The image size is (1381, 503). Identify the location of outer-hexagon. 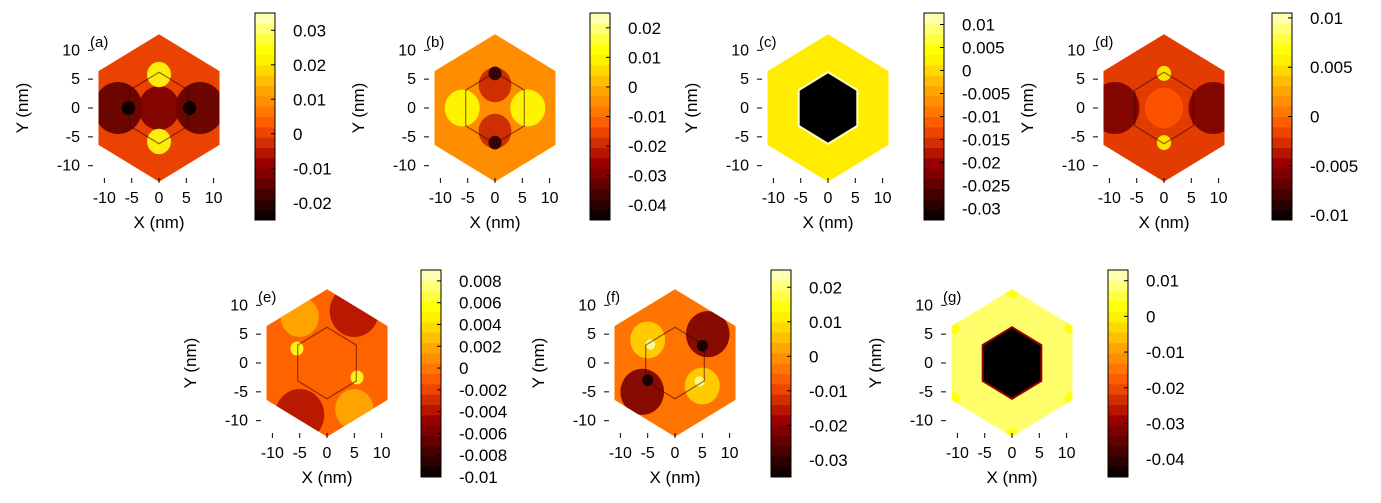
(327, 363).